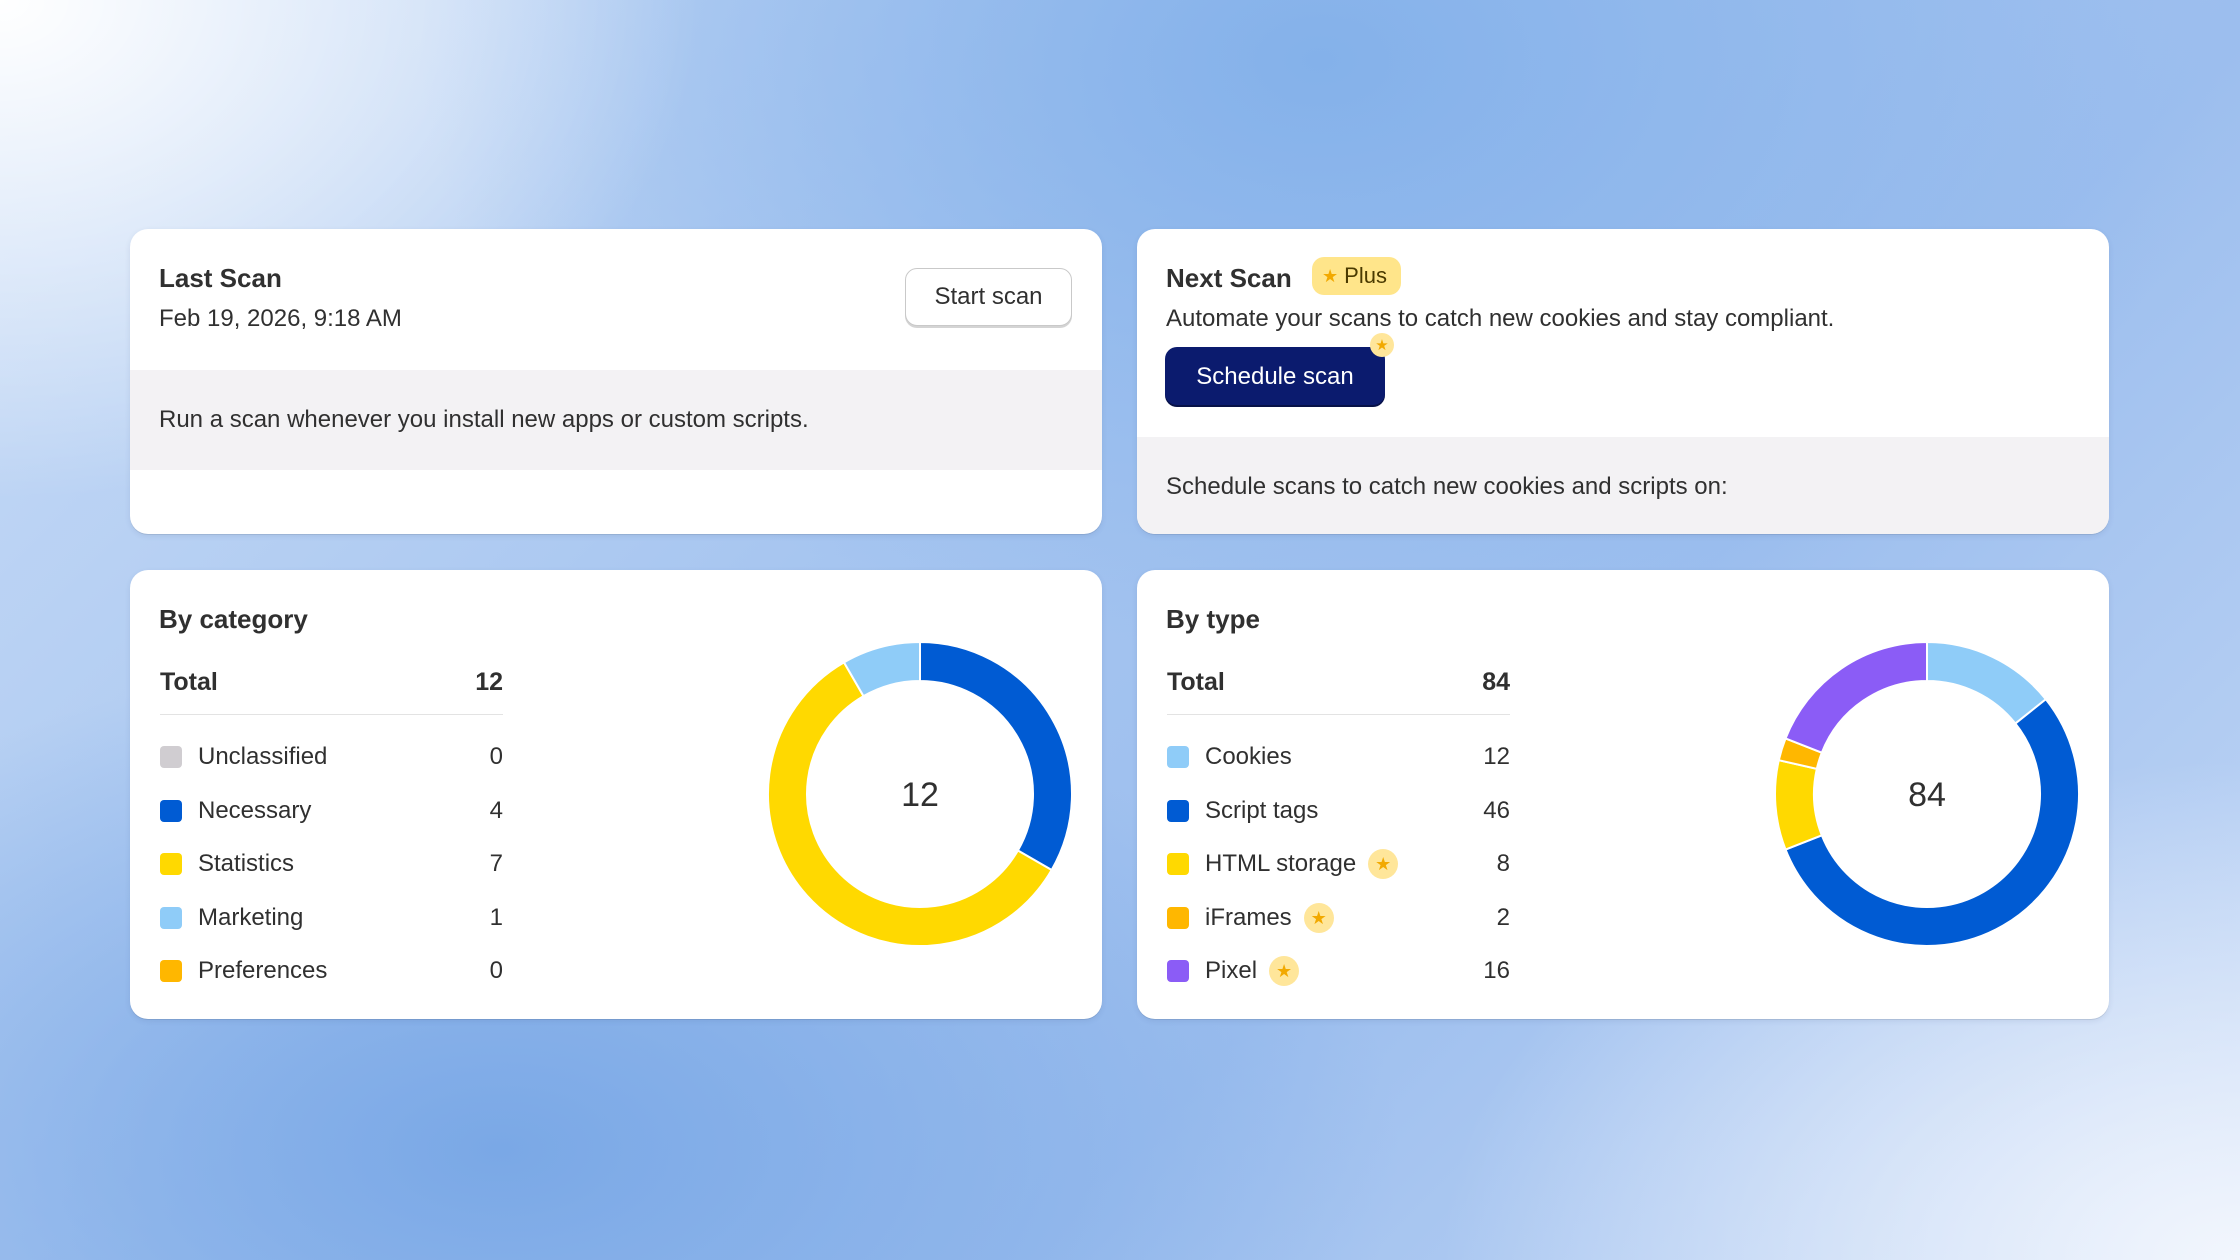  What do you see at coordinates (1229, 278) in the screenshot?
I see `next-scan-title: Next Scan` at bounding box center [1229, 278].